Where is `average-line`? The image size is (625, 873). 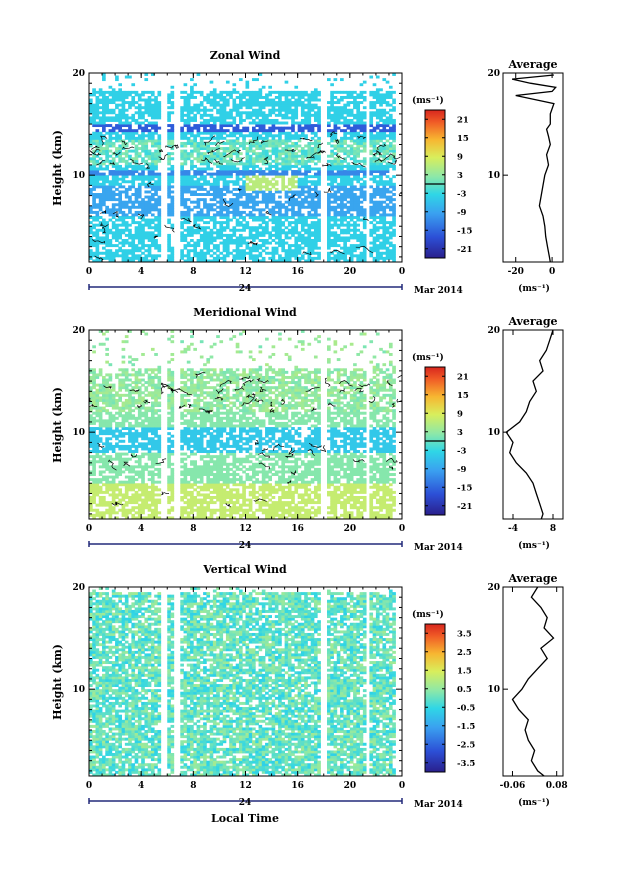
average-line is located at coordinates (534, 168).